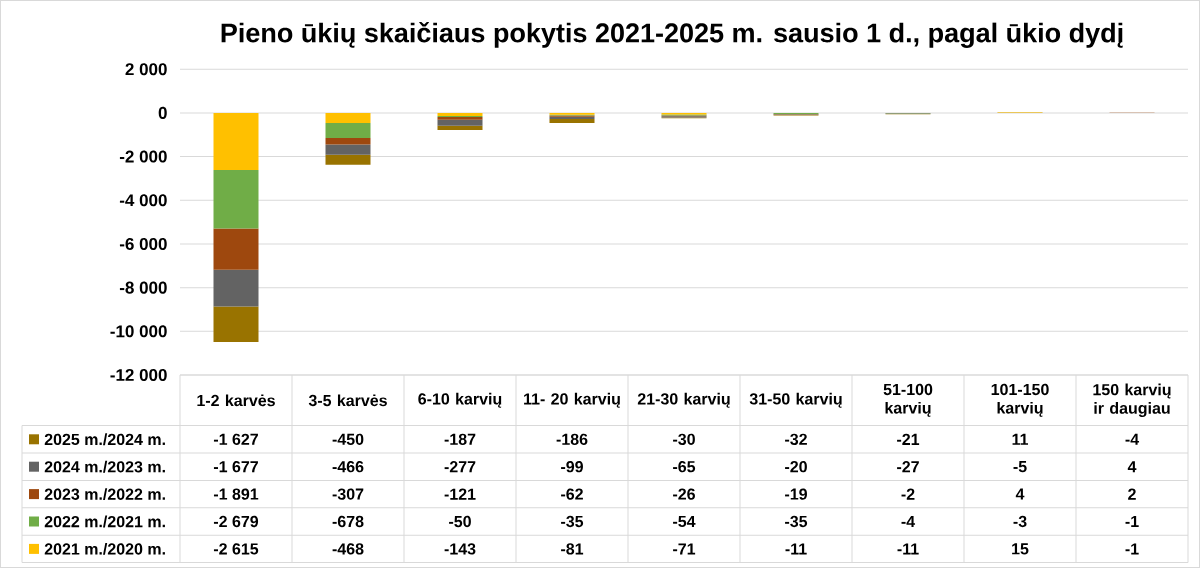  What do you see at coordinates (572, 549) in the screenshot?
I see `data-label: -81` at bounding box center [572, 549].